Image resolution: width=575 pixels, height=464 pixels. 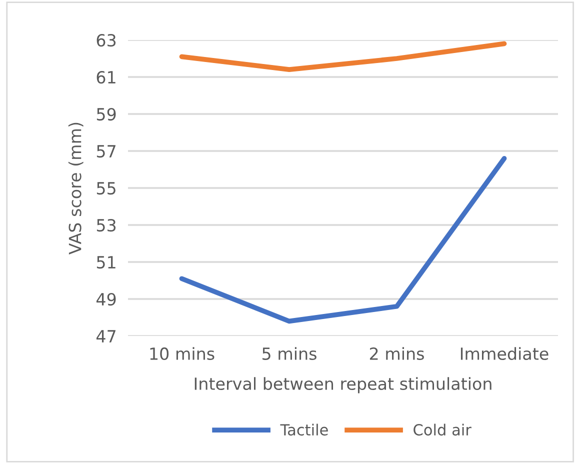 I want to click on y-tick-label: 57, so click(x=106, y=151).